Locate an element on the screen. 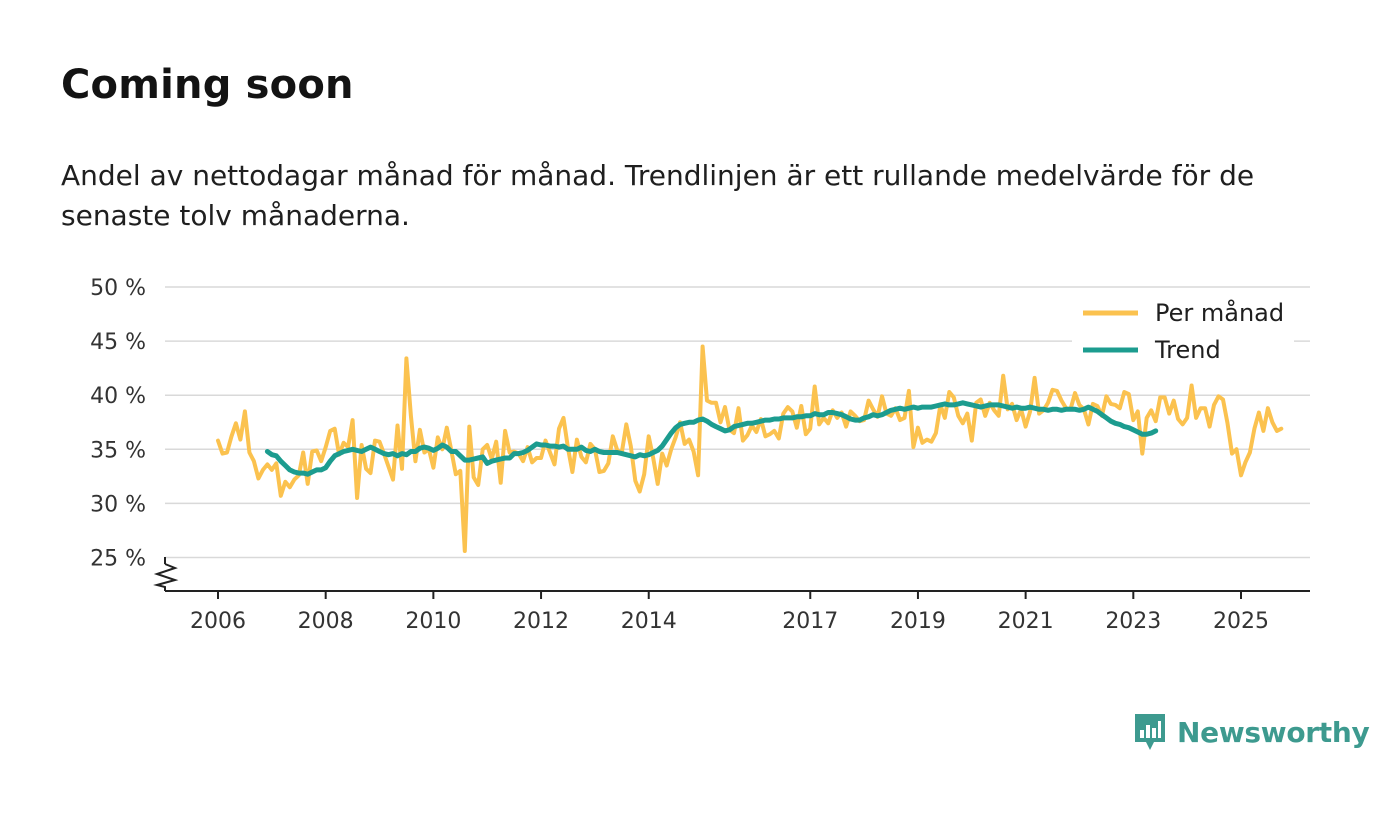 The width and height of the screenshot is (1400, 813). x-tick-label: 2019 is located at coordinates (918, 621).